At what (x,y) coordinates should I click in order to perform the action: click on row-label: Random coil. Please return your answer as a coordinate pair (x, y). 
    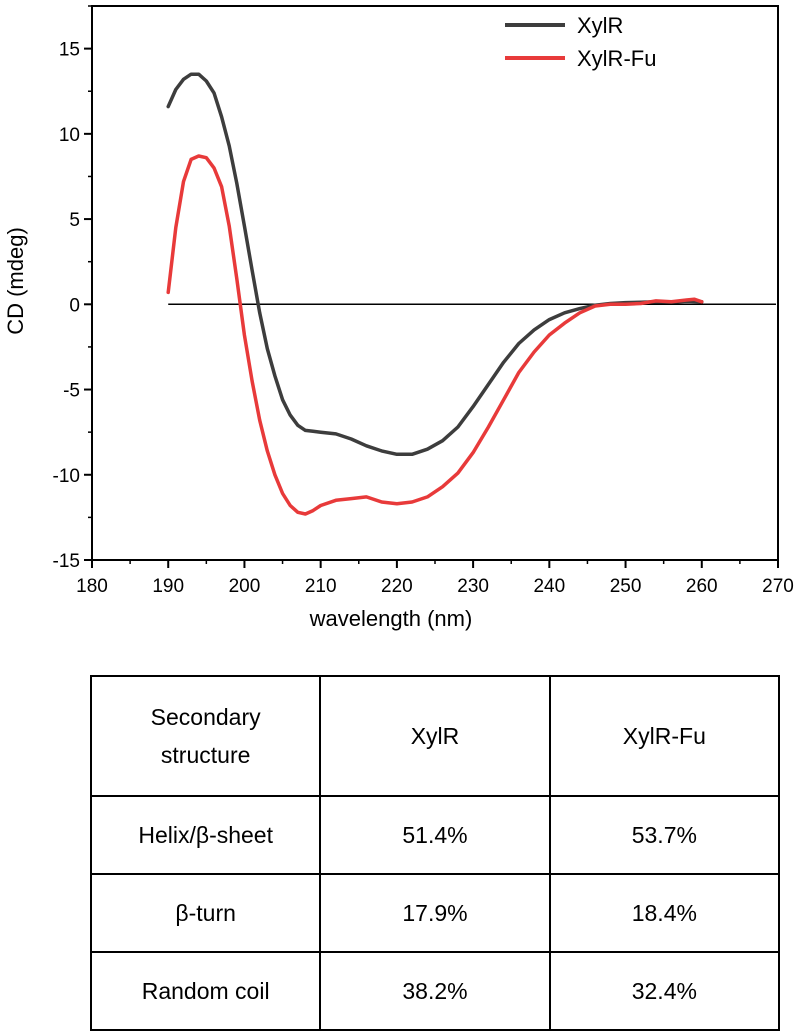
    Looking at the image, I should click on (205, 991).